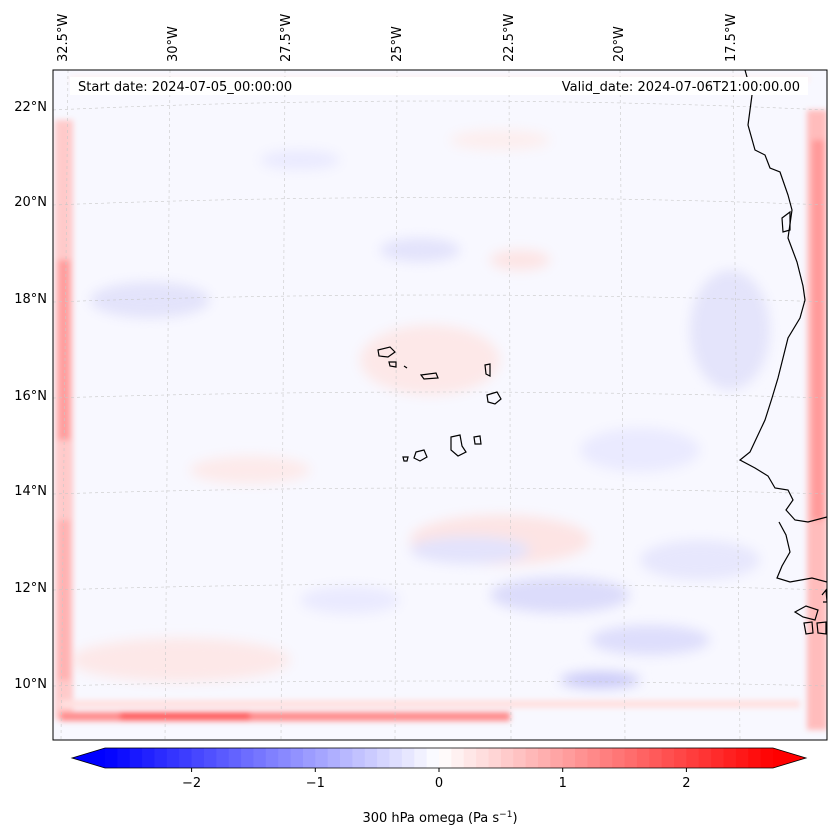 The height and width of the screenshot is (839, 837). Describe the element at coordinates (30, 107) in the screenshot. I see `lat-tick-label: 22°N` at that location.